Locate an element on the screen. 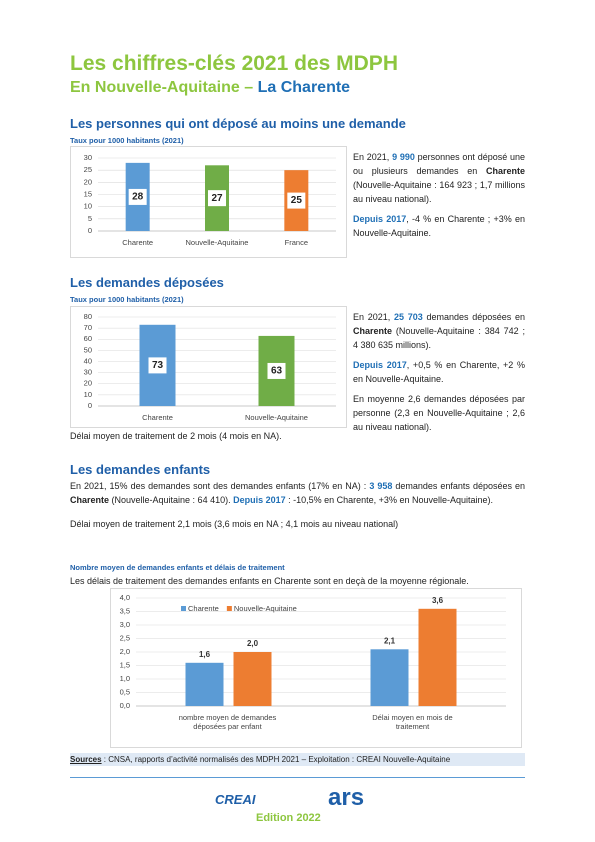 This screenshot has width=595, height=842. heading: Les demandes enfants is located at coordinates (140, 469).